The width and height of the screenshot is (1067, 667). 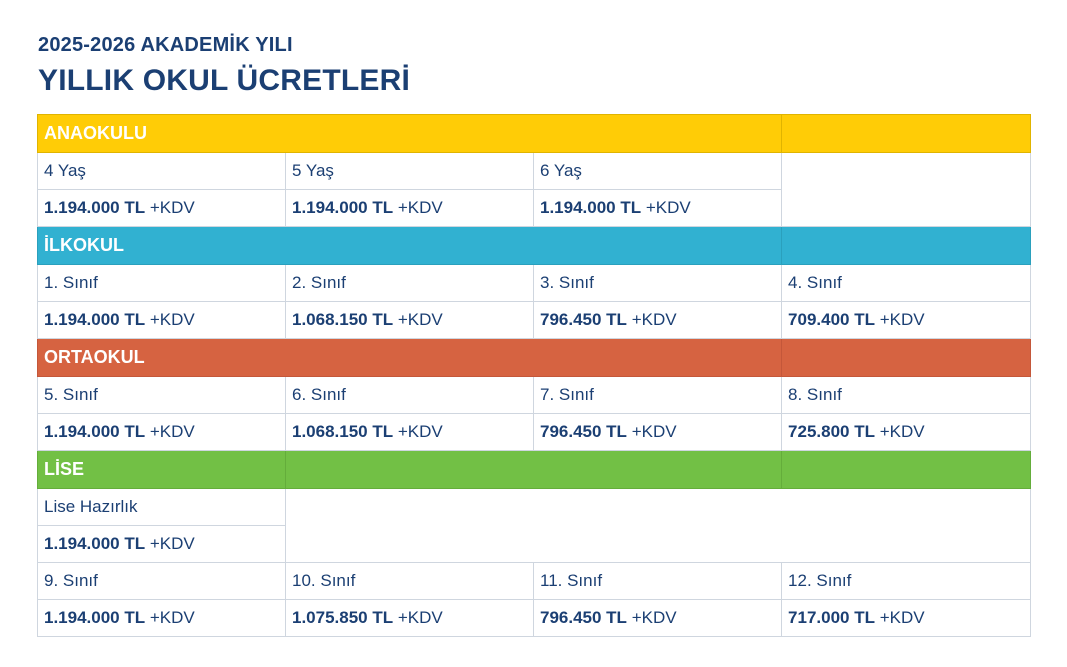 I want to click on level-name: 11. Sınıf, so click(x=657, y=581).